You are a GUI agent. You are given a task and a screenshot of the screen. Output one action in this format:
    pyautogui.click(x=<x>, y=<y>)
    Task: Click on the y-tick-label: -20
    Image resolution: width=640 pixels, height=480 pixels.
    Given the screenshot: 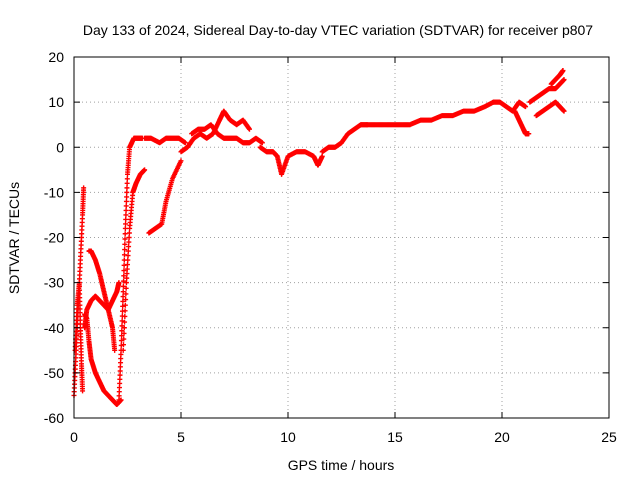 What is the action you would take?
    pyautogui.click(x=54, y=238)
    